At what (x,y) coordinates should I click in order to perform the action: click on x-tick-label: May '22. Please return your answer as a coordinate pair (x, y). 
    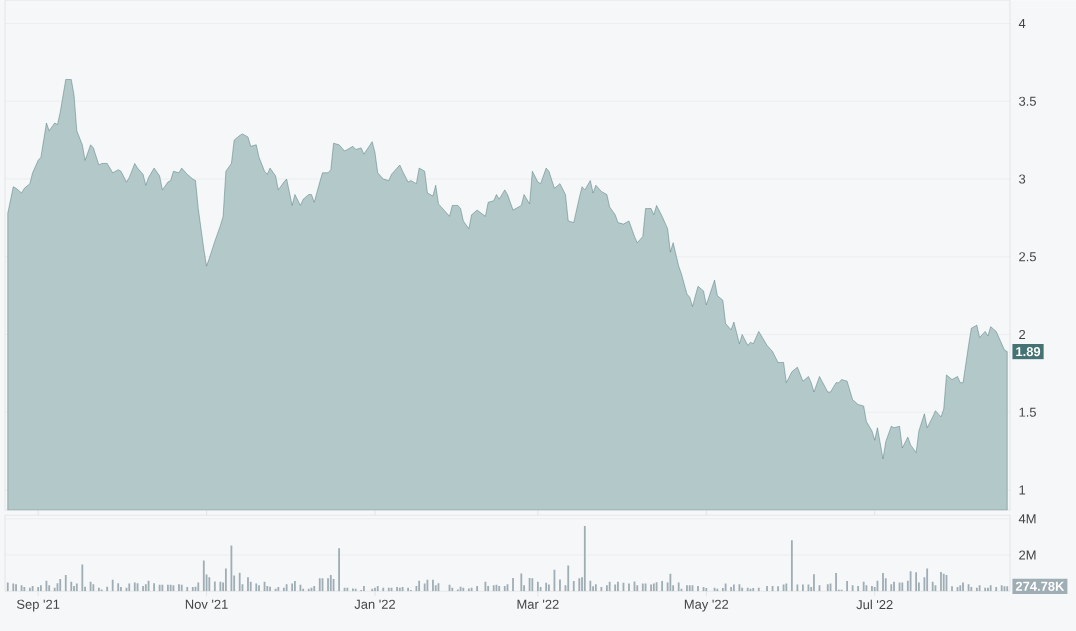
    Looking at the image, I should click on (706, 605).